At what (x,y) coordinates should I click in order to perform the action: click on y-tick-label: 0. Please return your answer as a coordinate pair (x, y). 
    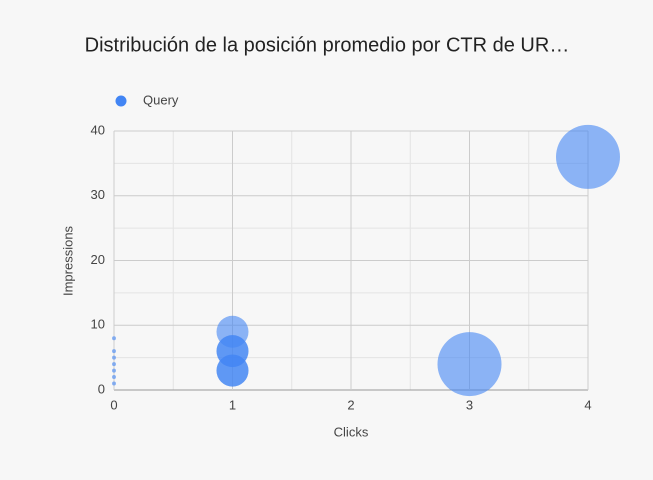
    Looking at the image, I should click on (101, 388).